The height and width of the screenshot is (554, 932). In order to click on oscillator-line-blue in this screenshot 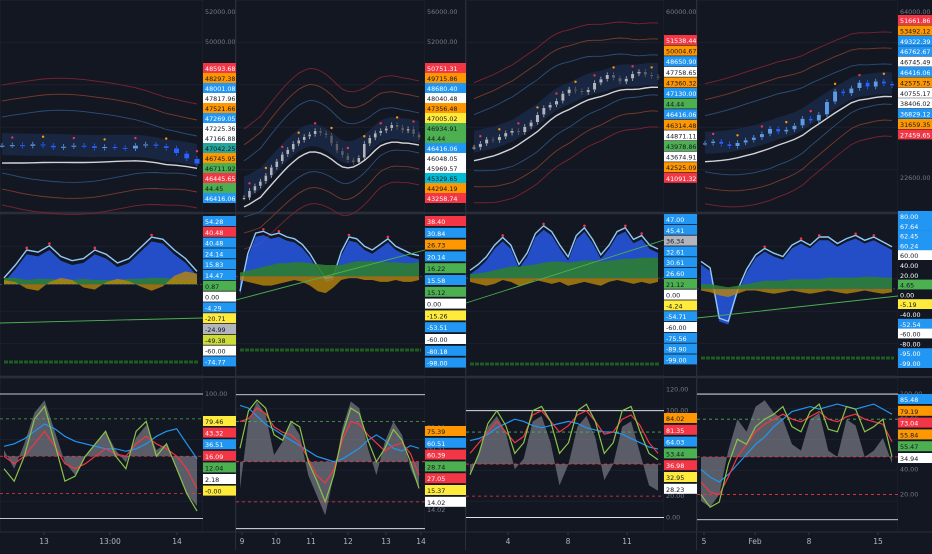, I will do `click(796, 443)`.